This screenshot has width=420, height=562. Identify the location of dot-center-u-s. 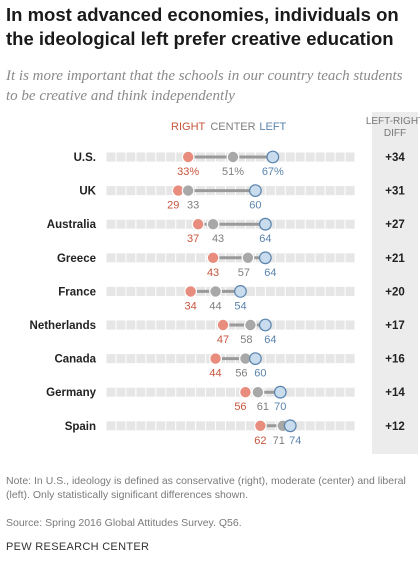
(233, 157).